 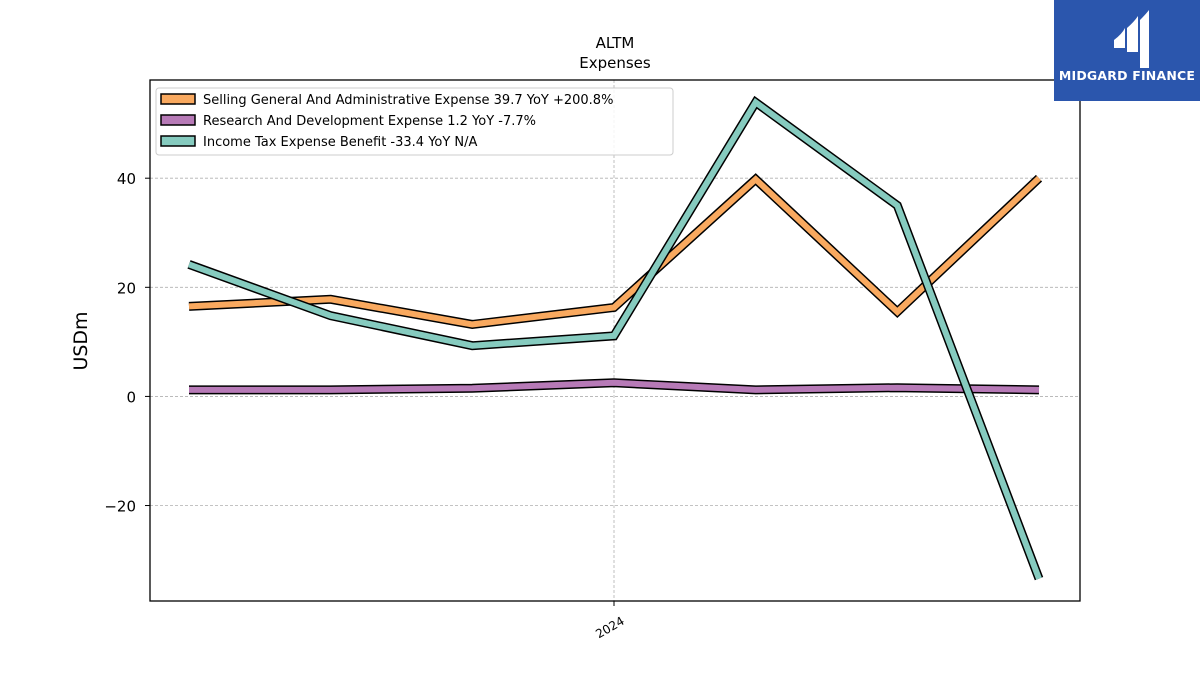 I want to click on legend-box, so click(x=414, y=121).